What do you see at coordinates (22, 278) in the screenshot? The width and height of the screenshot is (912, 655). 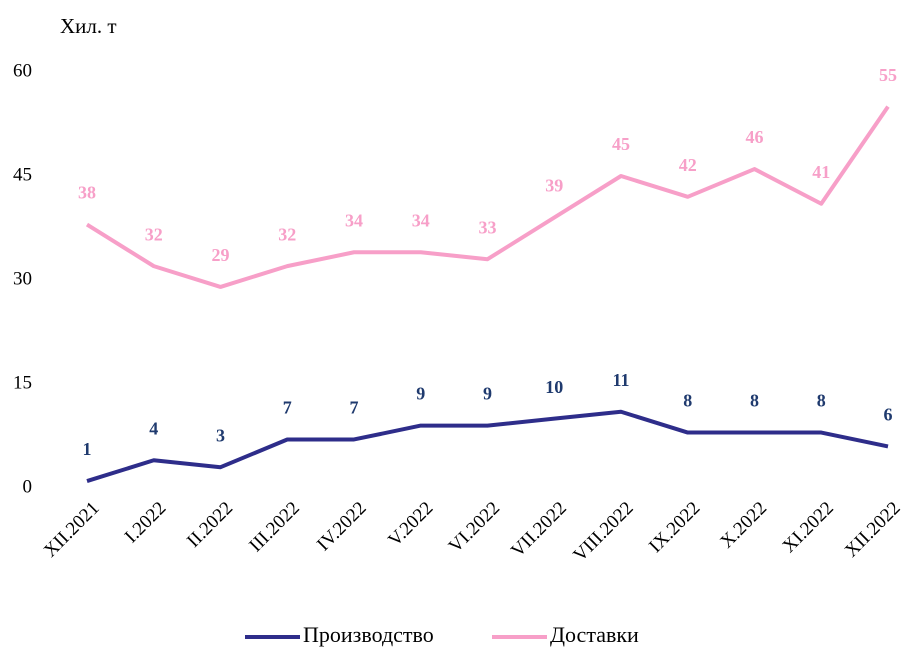 I see `y-tick-label: 30` at bounding box center [22, 278].